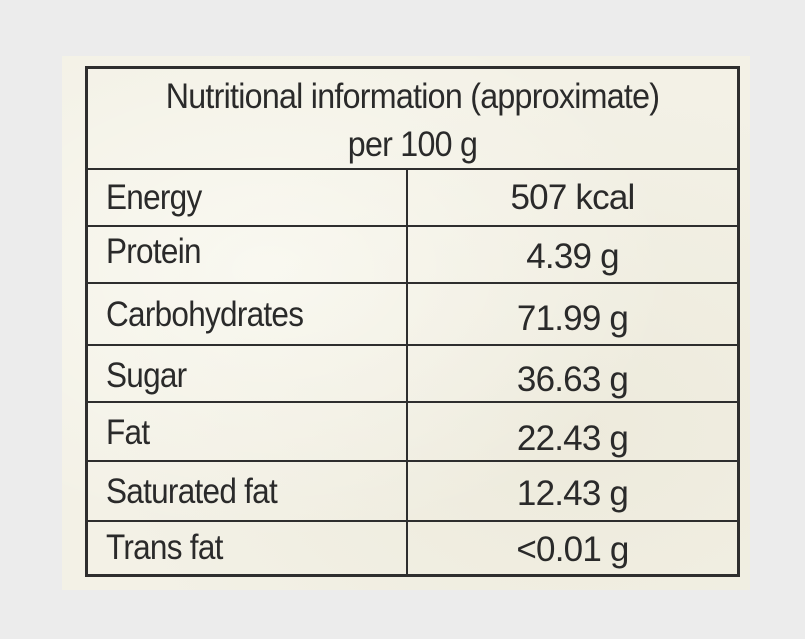 The width and height of the screenshot is (805, 639). I want to click on nutrient-name-cell: Fat, so click(248, 431).